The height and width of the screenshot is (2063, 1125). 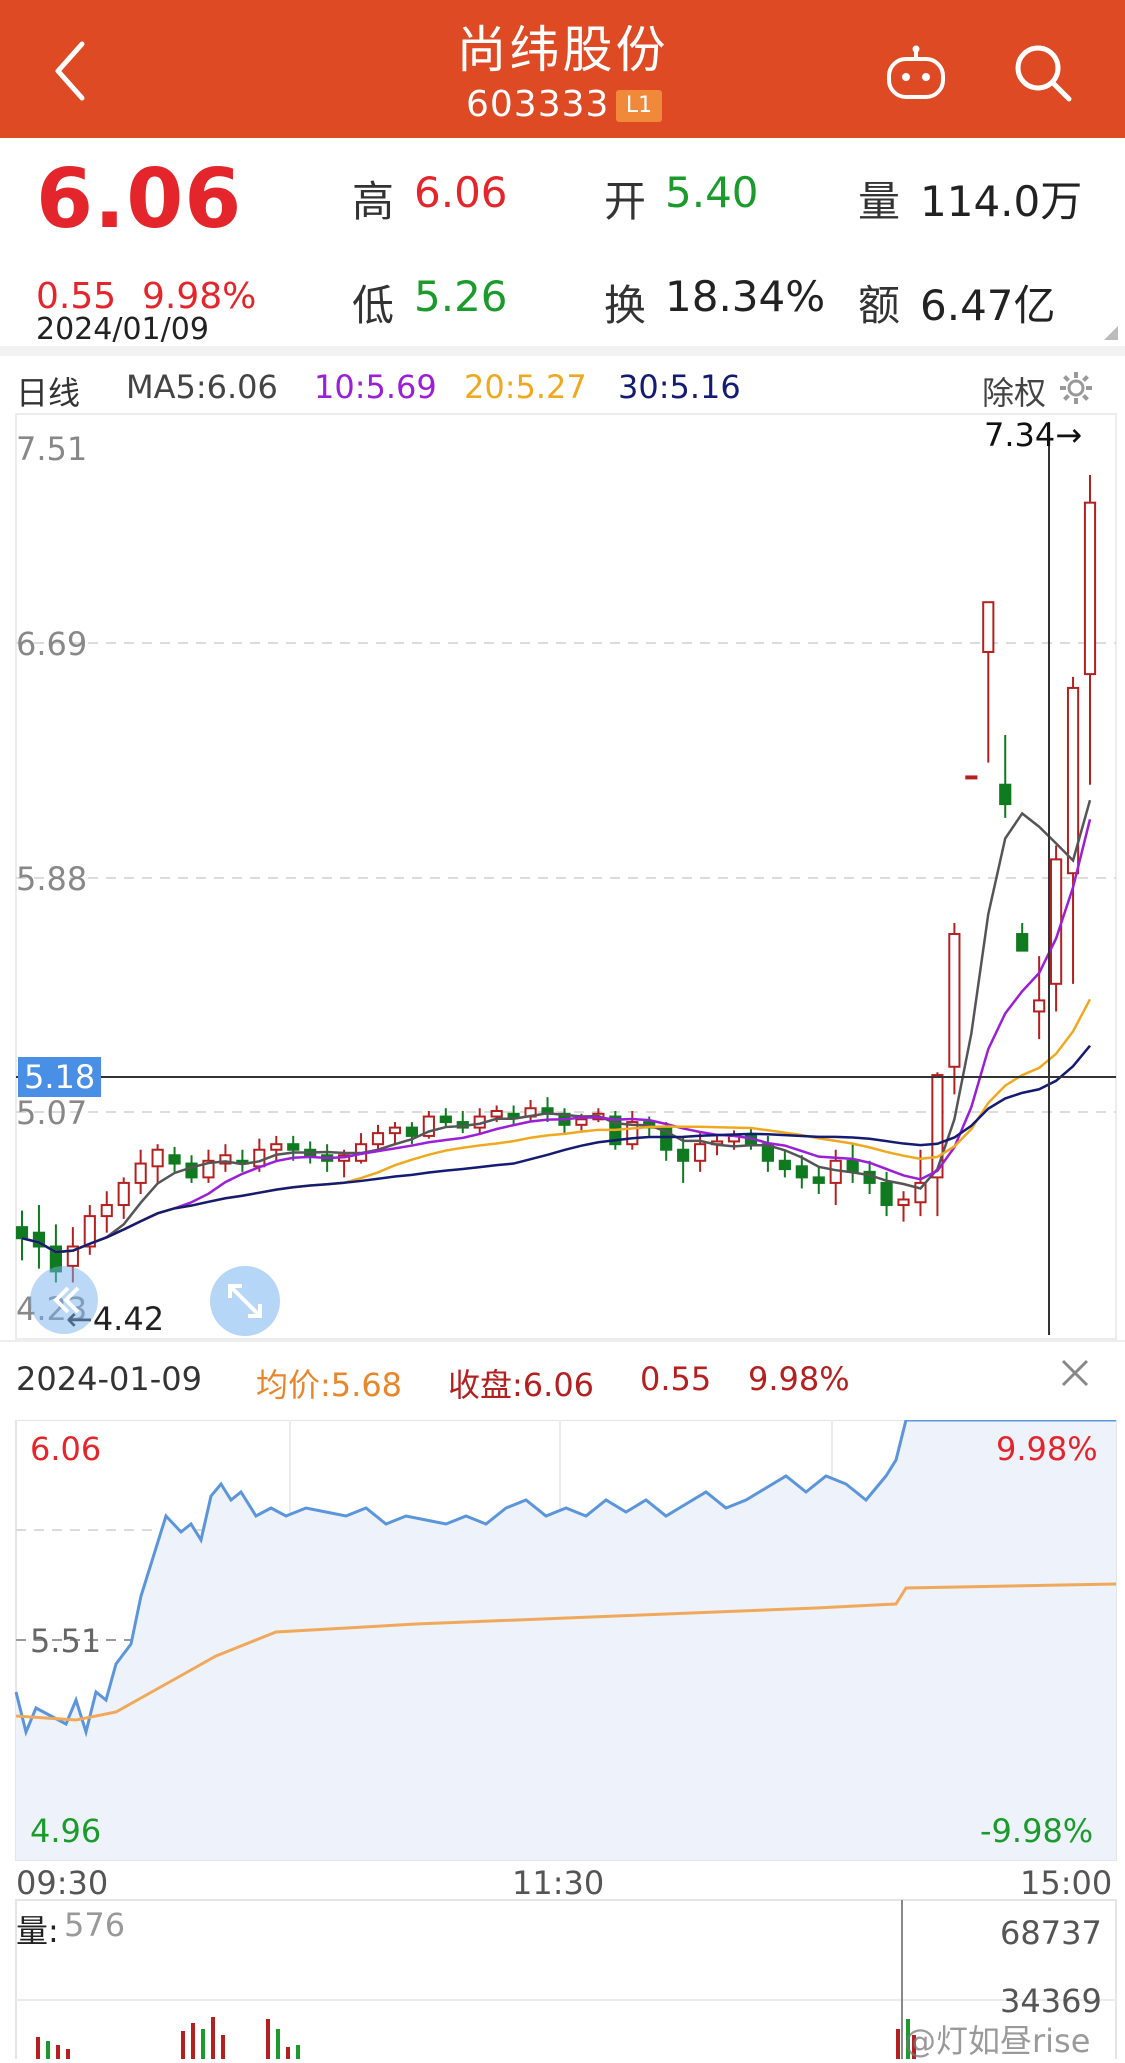 I want to click on fullscreen-button, so click(x=245, y=1301).